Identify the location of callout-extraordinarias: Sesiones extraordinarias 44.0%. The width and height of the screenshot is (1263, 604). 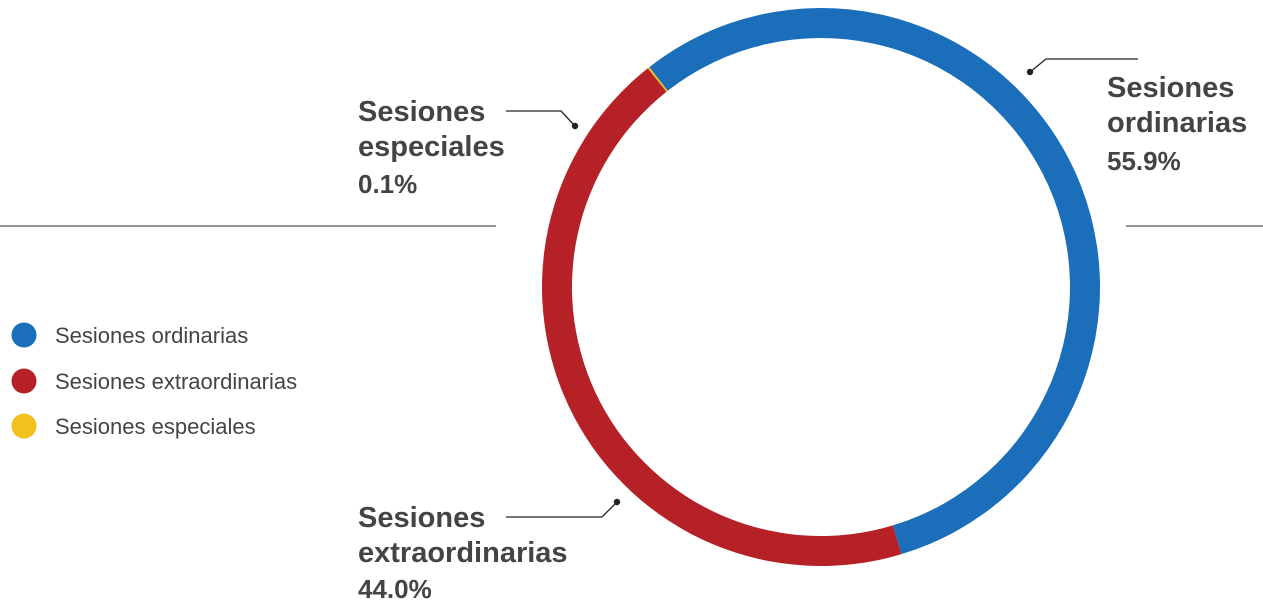
(463, 553).